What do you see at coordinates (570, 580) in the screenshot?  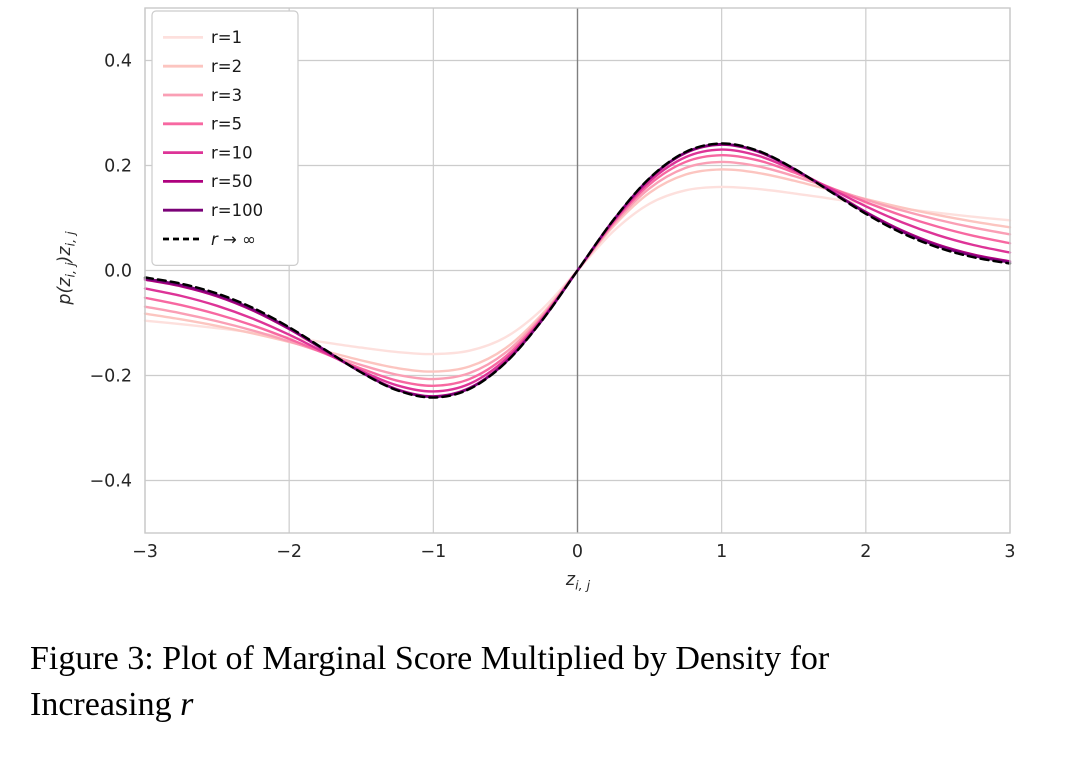 I see `x-axis-label-base: z` at bounding box center [570, 580].